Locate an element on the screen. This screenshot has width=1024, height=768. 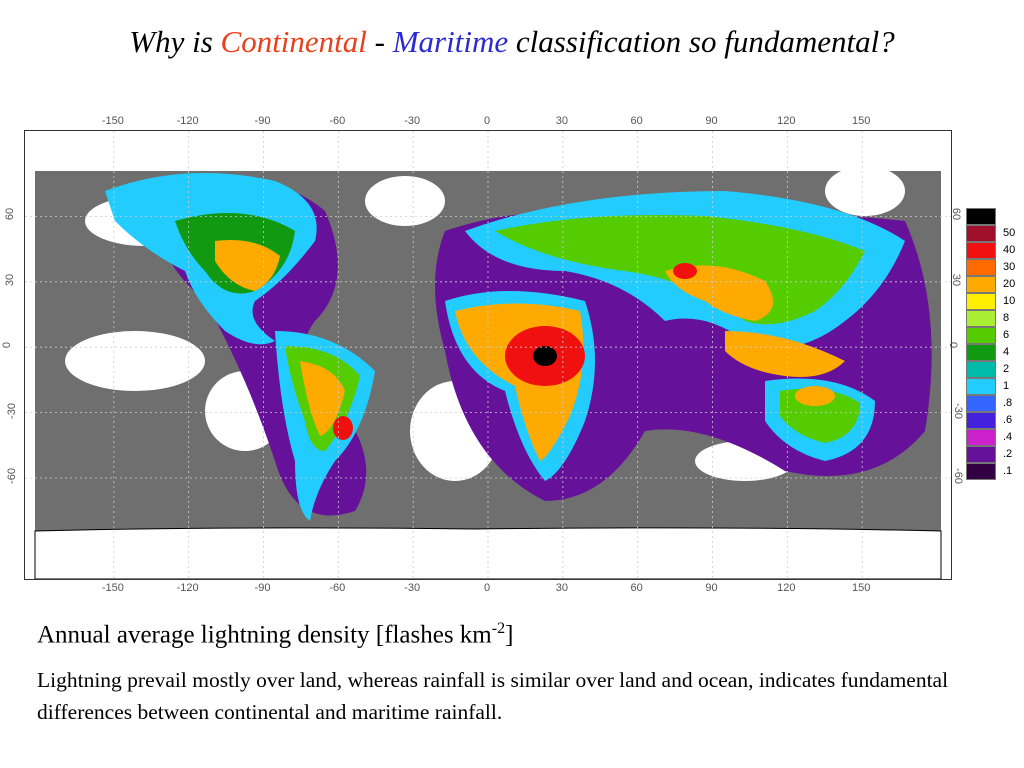
title-continental: Continental is located at coordinates (293, 41).